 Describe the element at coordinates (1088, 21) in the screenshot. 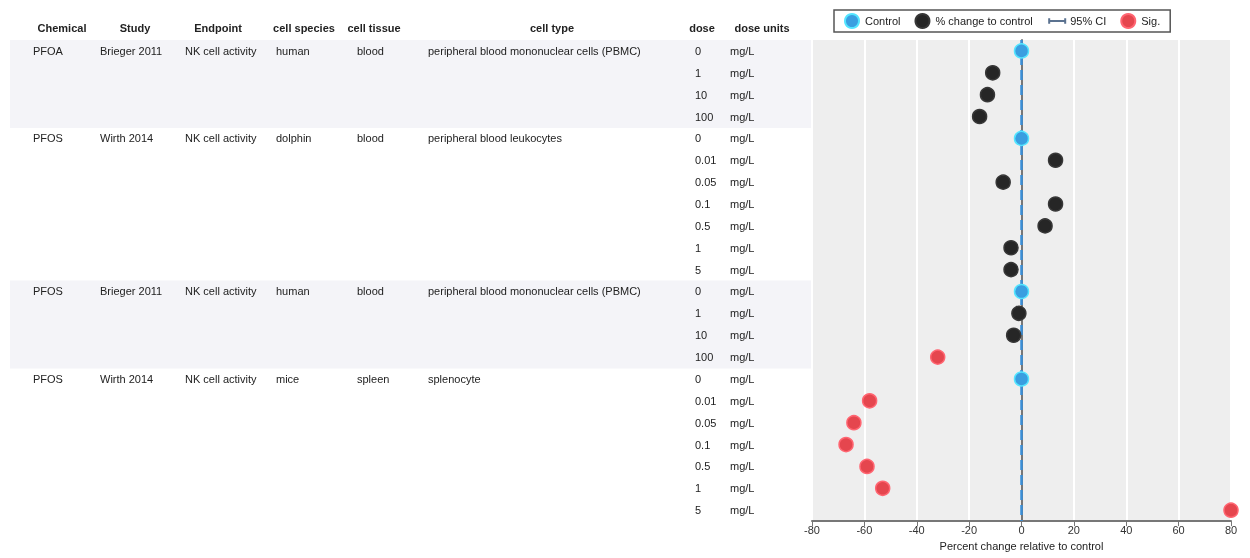

I see `legend-label: 95% CI` at that location.